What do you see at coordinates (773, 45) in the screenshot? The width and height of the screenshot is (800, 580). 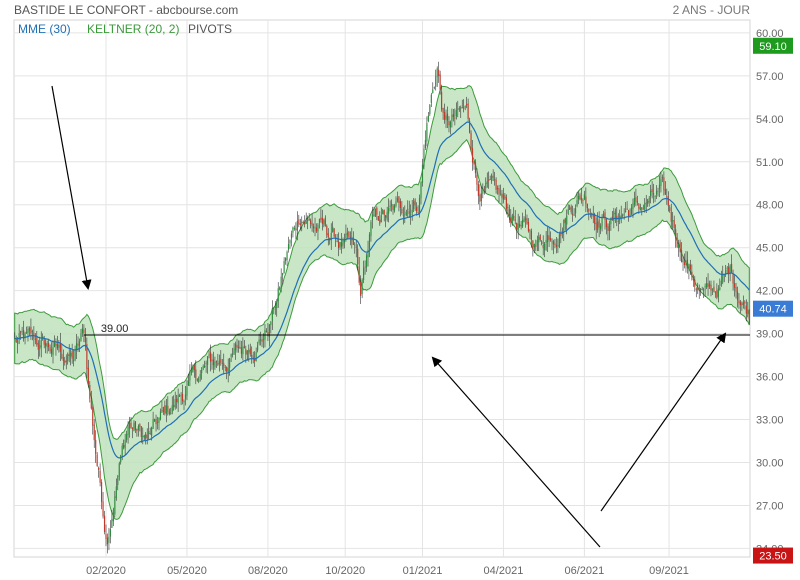 I see `price-badge-high: 59.10` at bounding box center [773, 45].